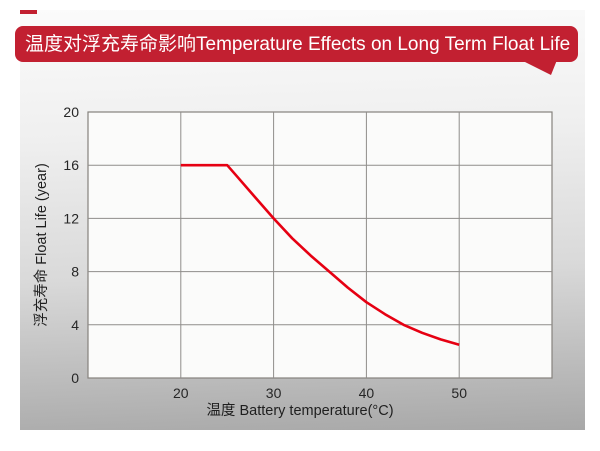 This screenshot has height=451, width=600. Describe the element at coordinates (28, 12) in the screenshot. I see `red-dash-decoration` at that location.